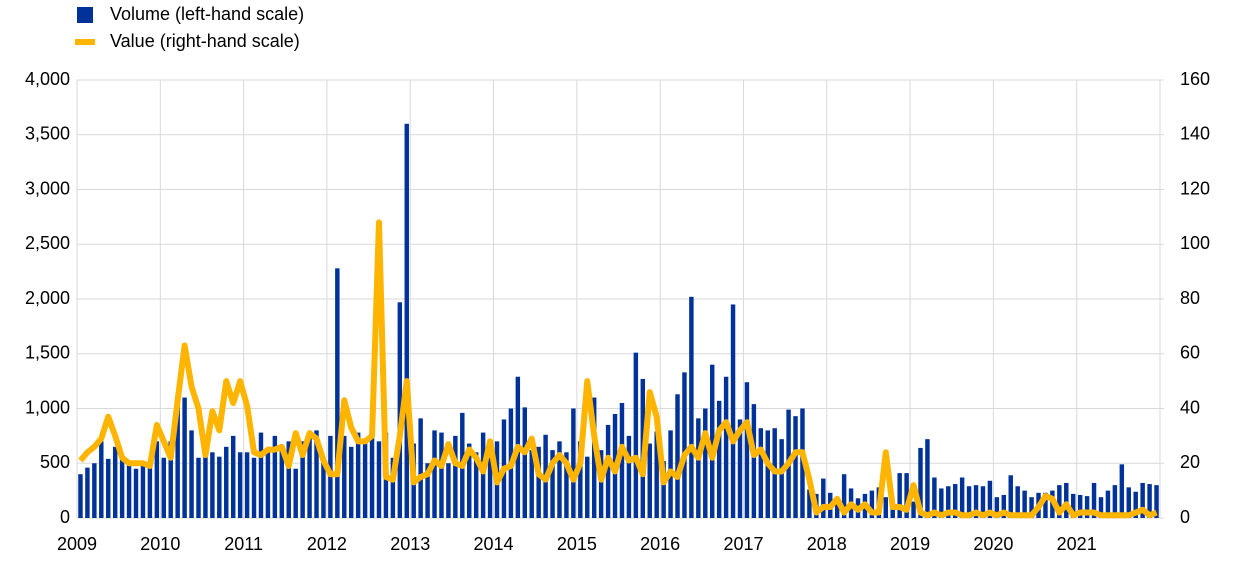  Describe the element at coordinates (205, 41) in the screenshot. I see `legend-label: Value (right-hand scale)` at that location.